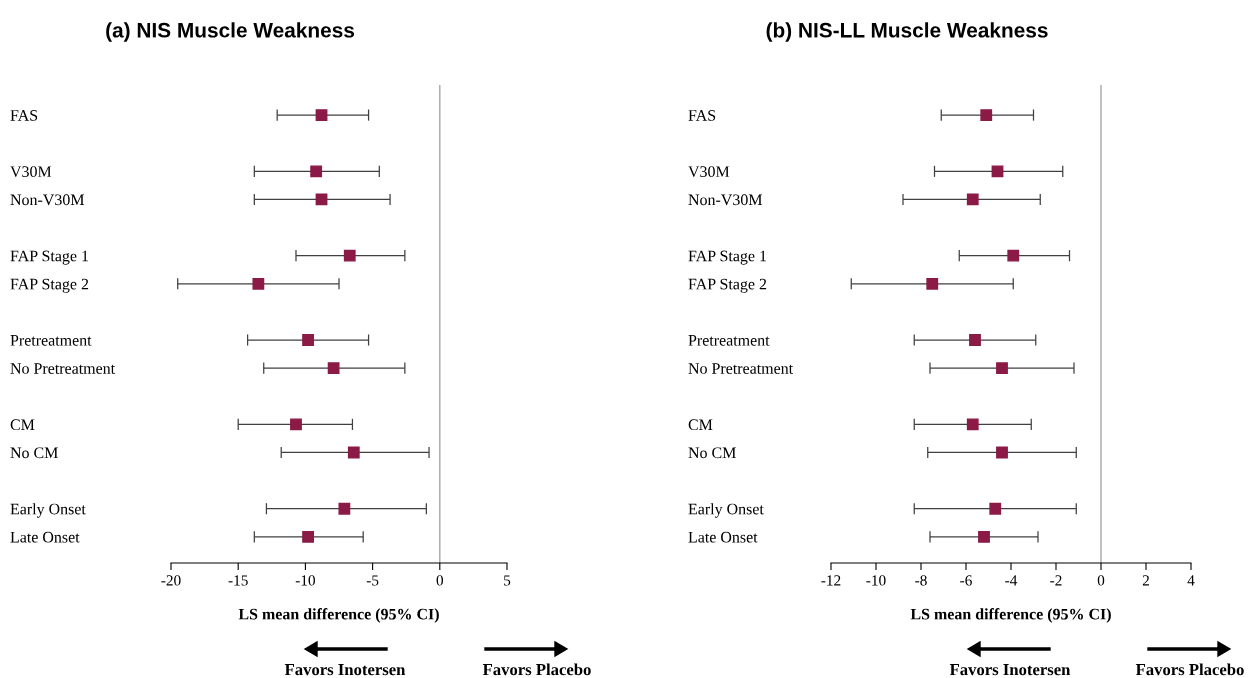  What do you see at coordinates (966, 580) in the screenshot?
I see `x-tick-label: -6` at bounding box center [966, 580].